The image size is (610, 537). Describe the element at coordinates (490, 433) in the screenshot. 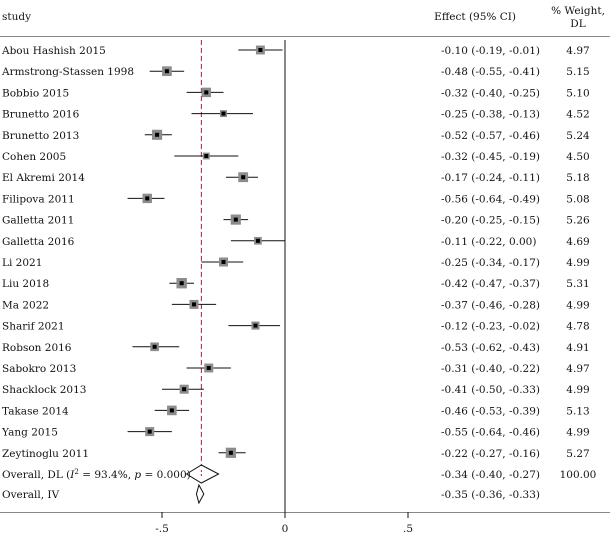

I see `study-ci: -0.55 (-0.64, -0.46)` at that location.